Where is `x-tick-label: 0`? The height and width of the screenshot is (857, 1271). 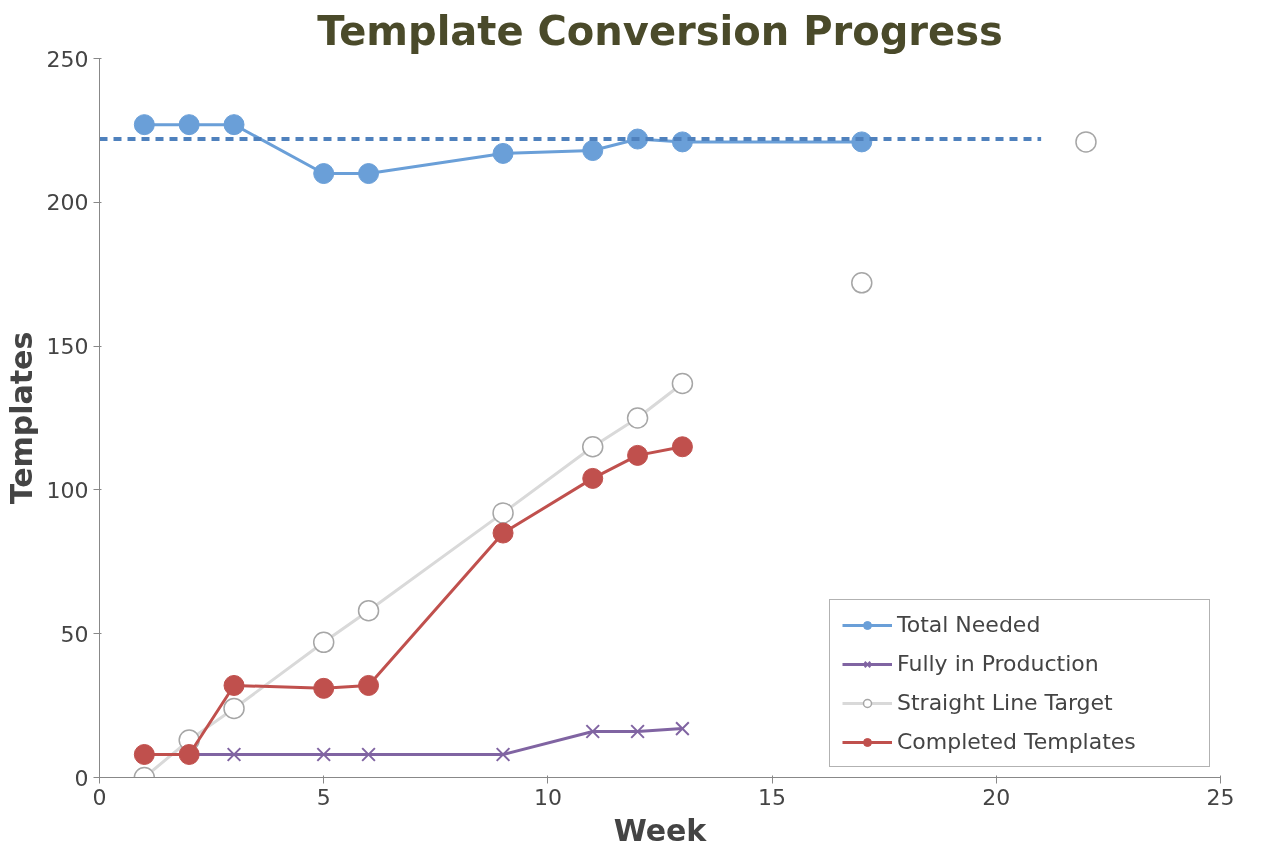 x-tick-label: 0 is located at coordinates (99, 797).